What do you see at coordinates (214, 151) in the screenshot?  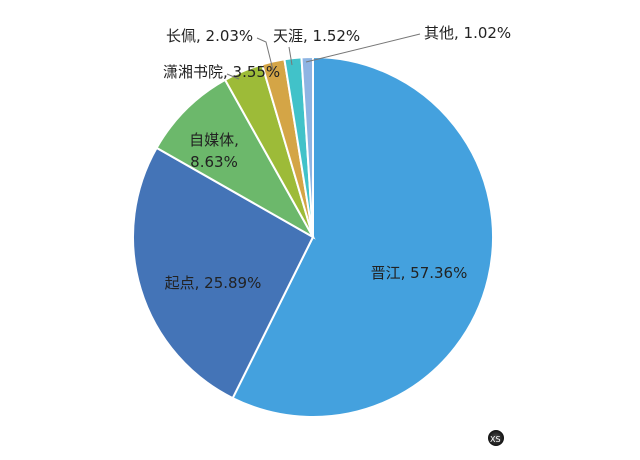 I see `data-label-2: 自媒体, 8.63%` at bounding box center [214, 151].